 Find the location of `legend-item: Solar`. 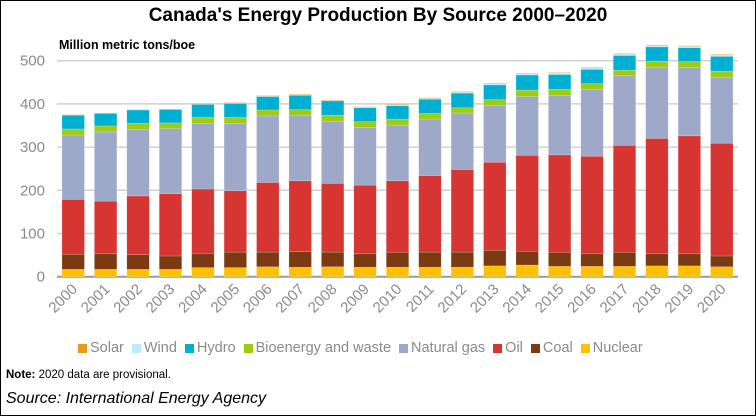

legend-item: Solar is located at coordinates (101, 348).